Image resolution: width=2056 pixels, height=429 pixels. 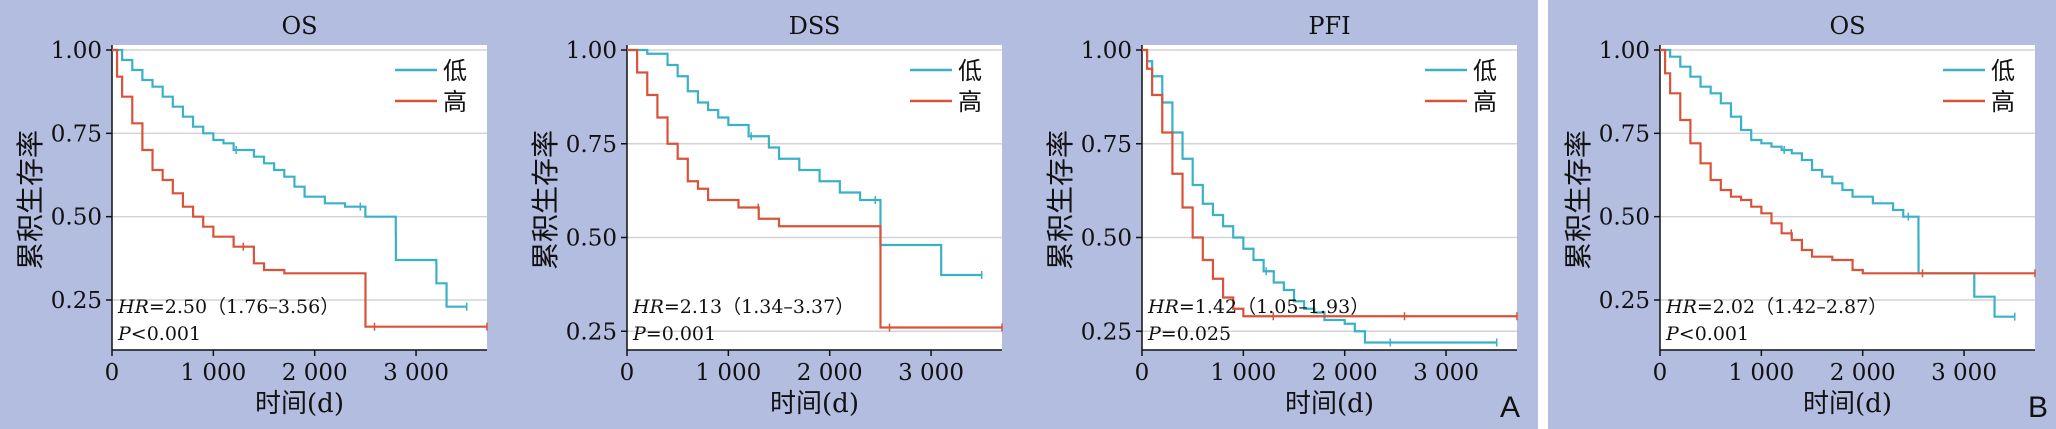 I want to click on p-annotation: P=0.025, so click(x=1189, y=334).